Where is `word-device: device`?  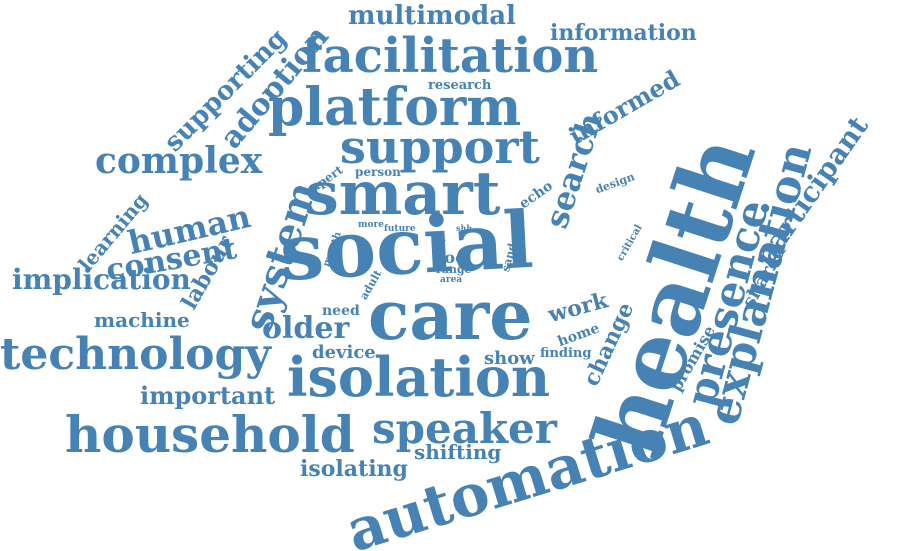 word-device: device is located at coordinates (344, 352).